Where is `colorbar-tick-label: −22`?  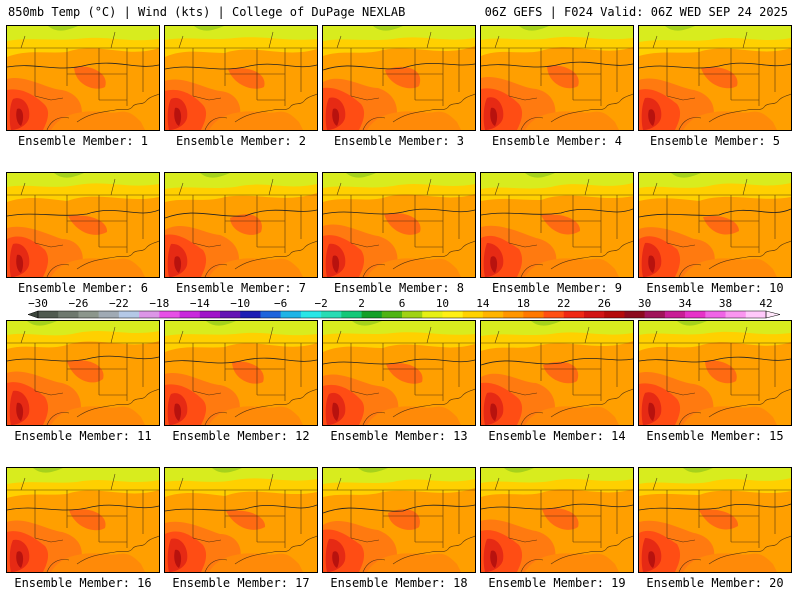
colorbar-tick-label: −22 is located at coordinates (119, 303).